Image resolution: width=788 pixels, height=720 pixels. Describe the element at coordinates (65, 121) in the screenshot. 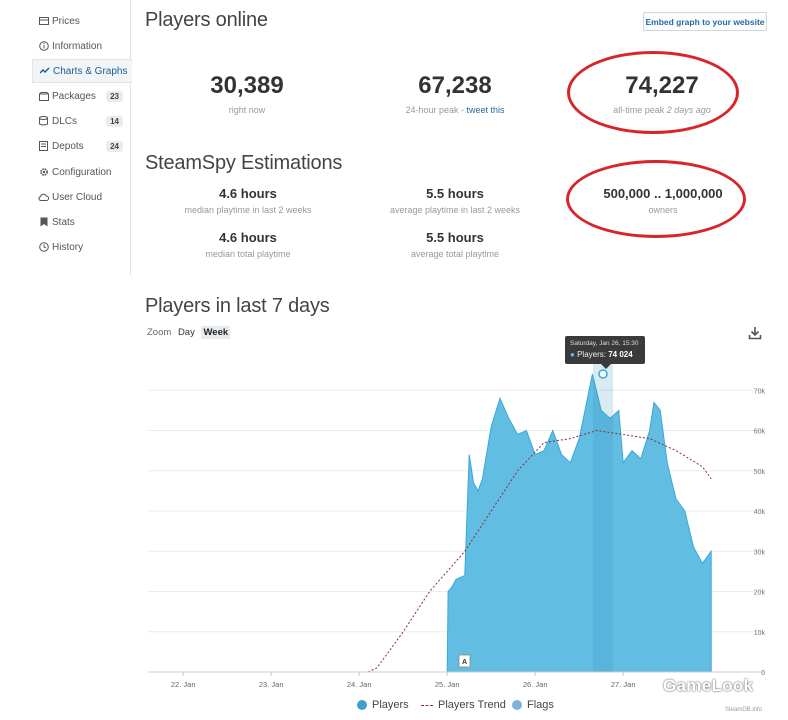

I see `sidebar-item-label: DLCs` at that location.